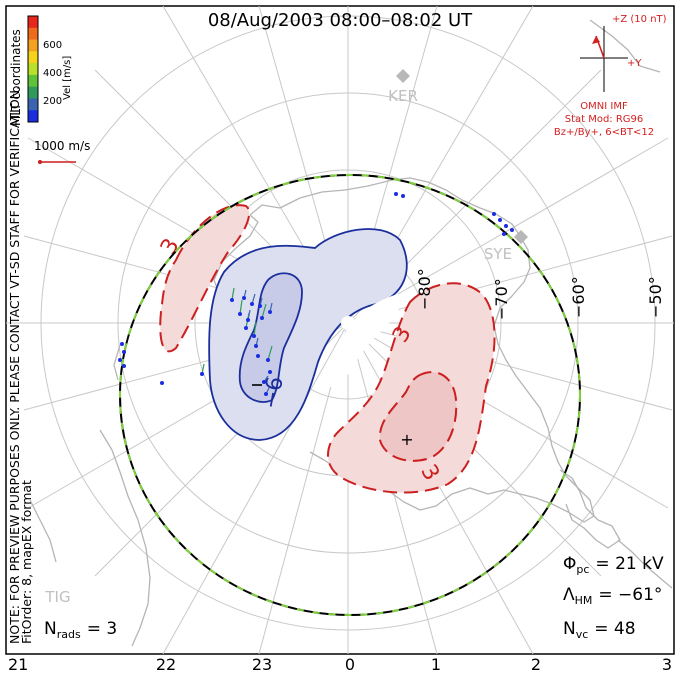 The image size is (680, 674). I want to click on mlt-label-23: 23, so click(262, 664).